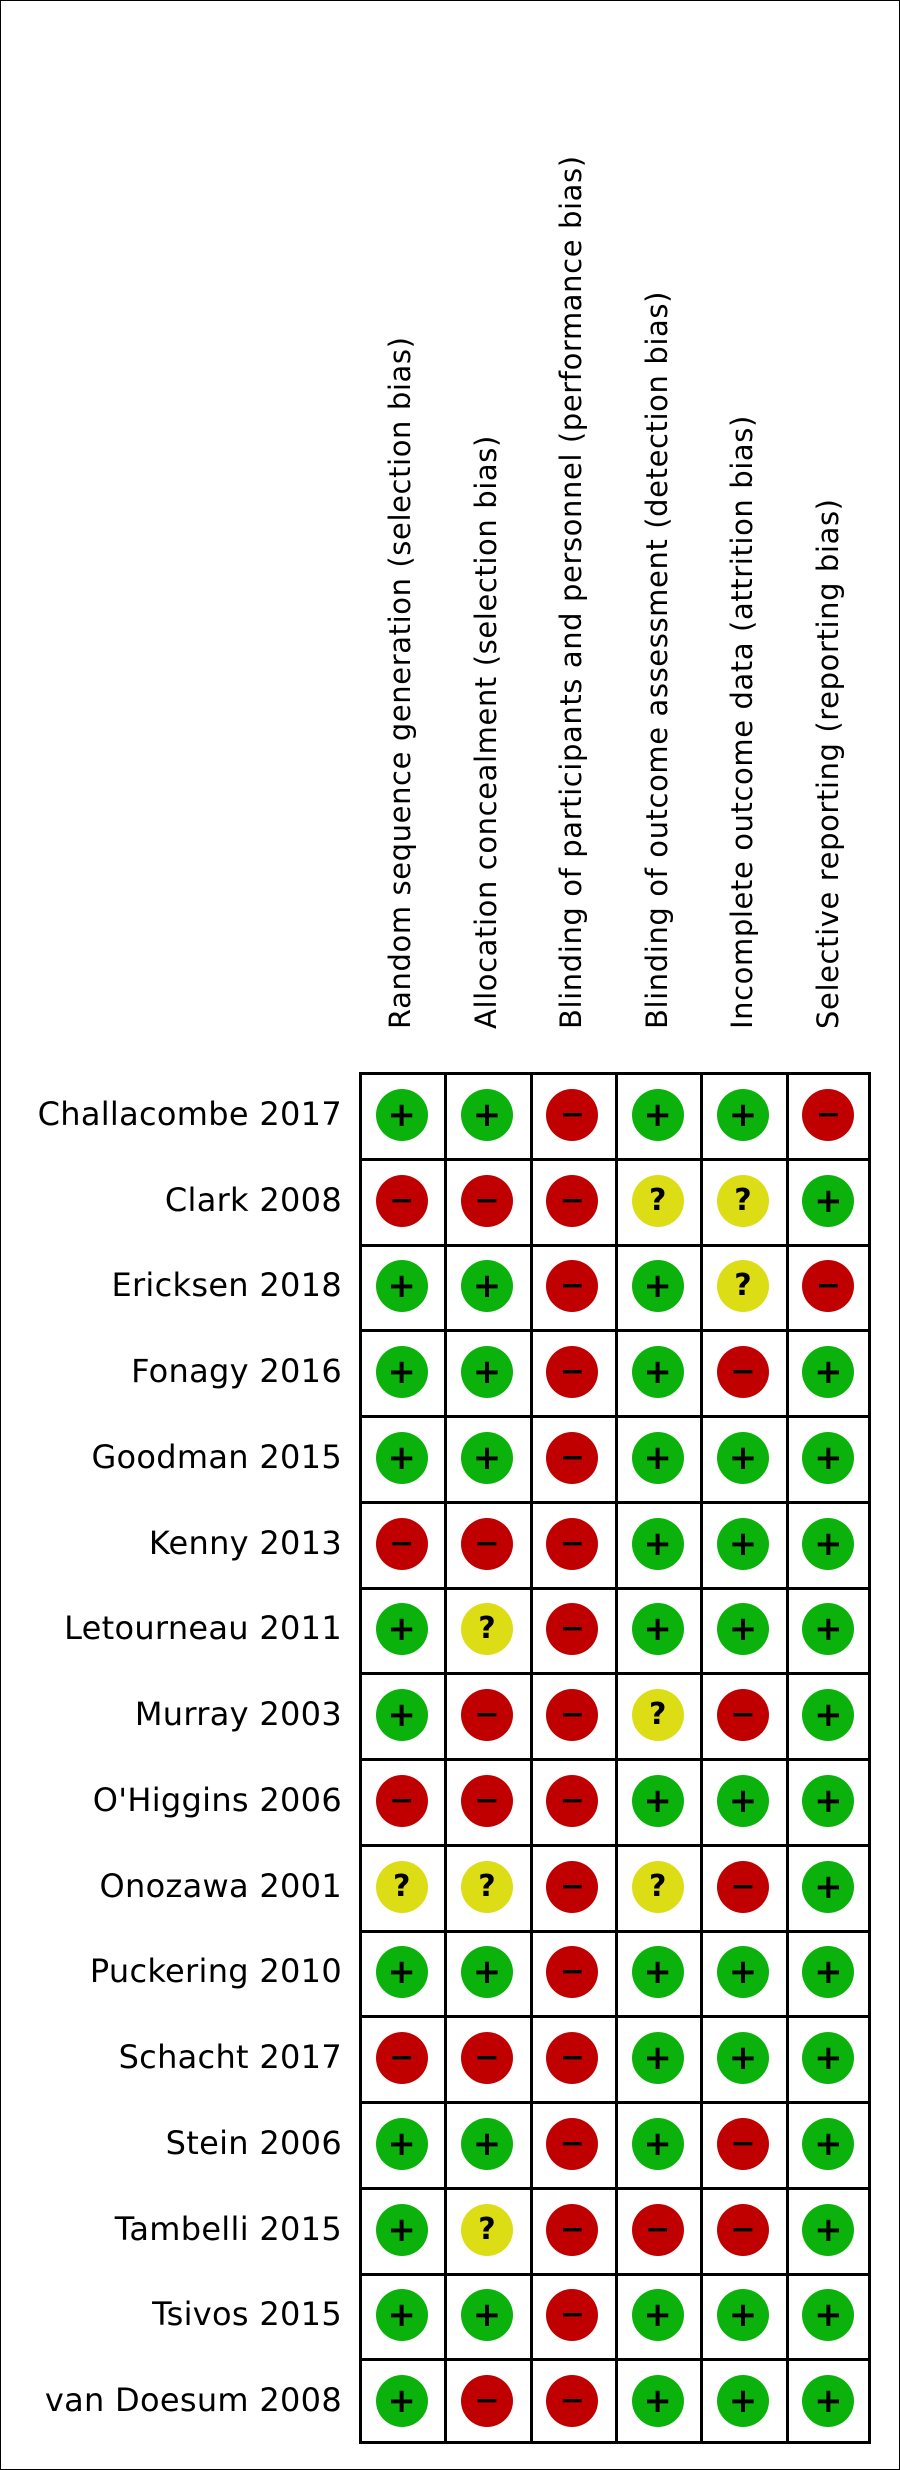 The width and height of the screenshot is (900, 2470). What do you see at coordinates (253, 2142) in the screenshot?
I see `study-label: Stein 2006` at bounding box center [253, 2142].